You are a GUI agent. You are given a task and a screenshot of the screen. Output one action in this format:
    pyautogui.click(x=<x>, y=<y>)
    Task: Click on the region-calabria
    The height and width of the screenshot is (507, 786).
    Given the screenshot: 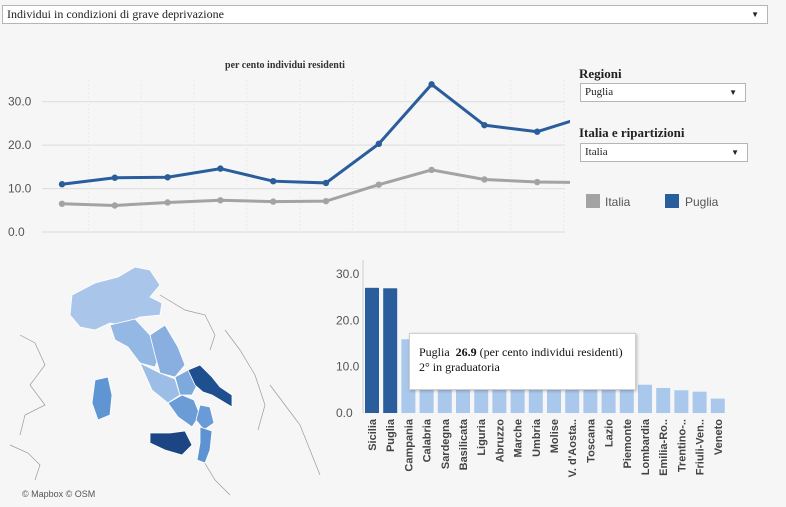 What is the action you would take?
    pyautogui.click(x=204, y=445)
    